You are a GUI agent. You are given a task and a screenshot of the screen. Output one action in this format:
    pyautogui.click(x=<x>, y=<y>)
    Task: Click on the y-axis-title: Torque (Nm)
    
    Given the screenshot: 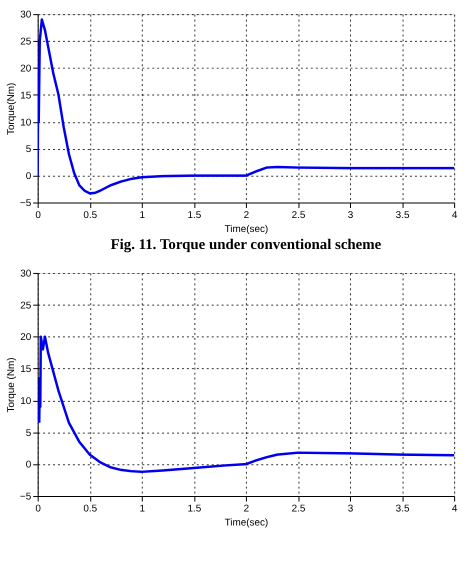 What is the action you would take?
    pyautogui.click(x=11, y=385)
    